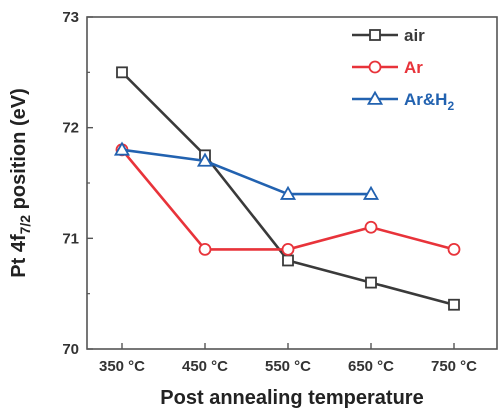 Image resolution: width=503 pixels, height=410 pixels. Describe the element at coordinates (291, 398) in the screenshot. I see `x-axis-title: Post annealing temperature` at that location.